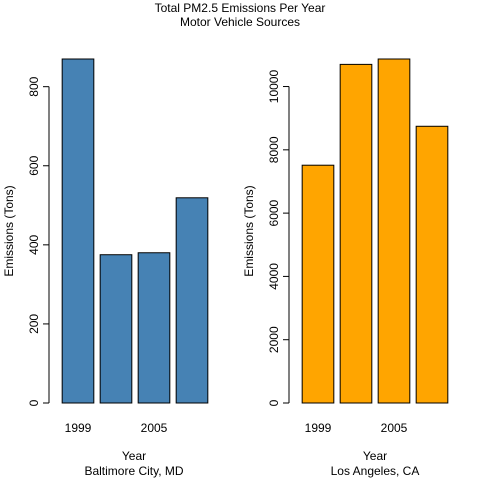 Image resolution: width=480 pixels, height=480 pixels. Describe the element at coordinates (34, 165) in the screenshot. I see `y-tick-label: 600` at that location.